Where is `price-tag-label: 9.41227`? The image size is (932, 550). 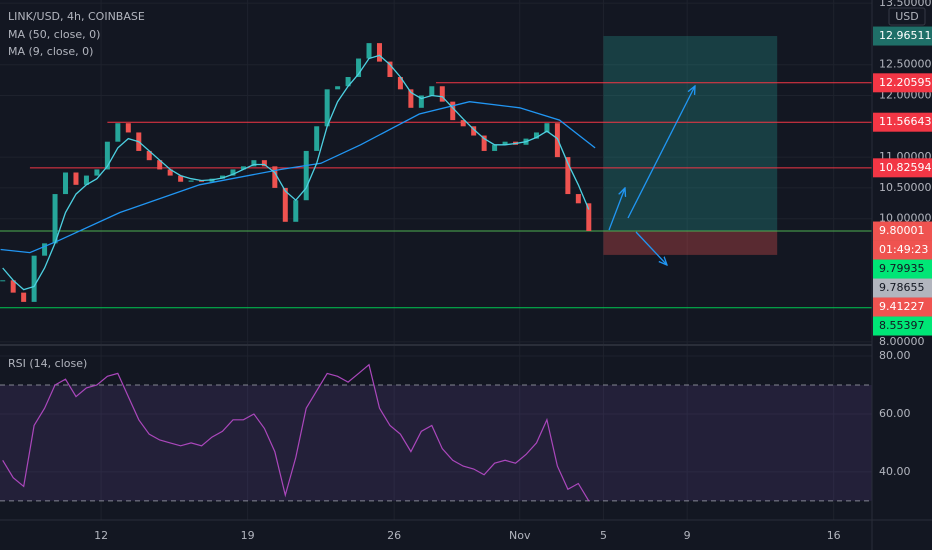 price-tag-label: 9.41227 is located at coordinates (902, 306).